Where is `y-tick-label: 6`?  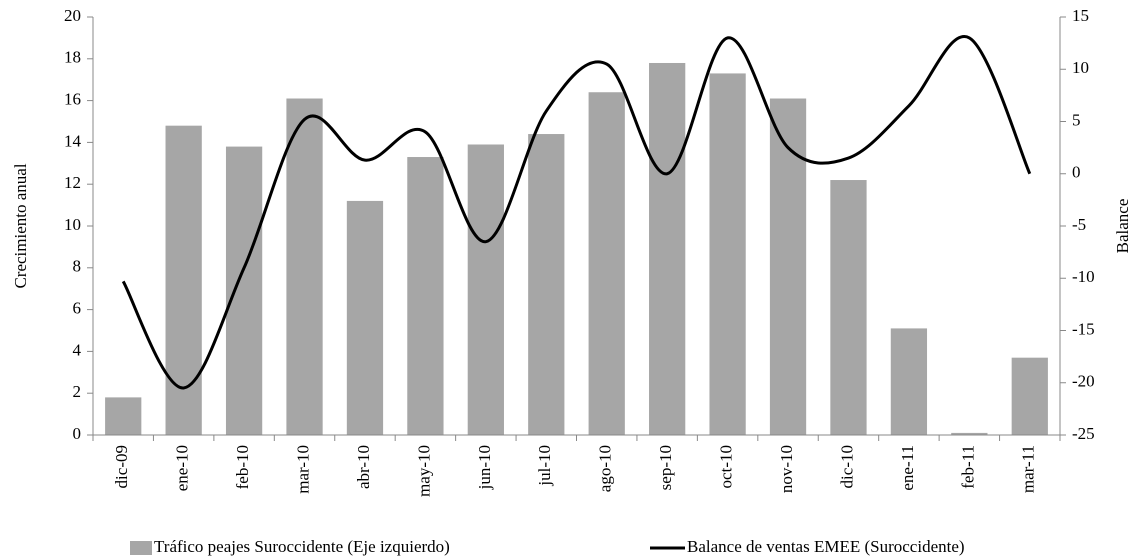
y-tick-label: 6 is located at coordinates (77, 308).